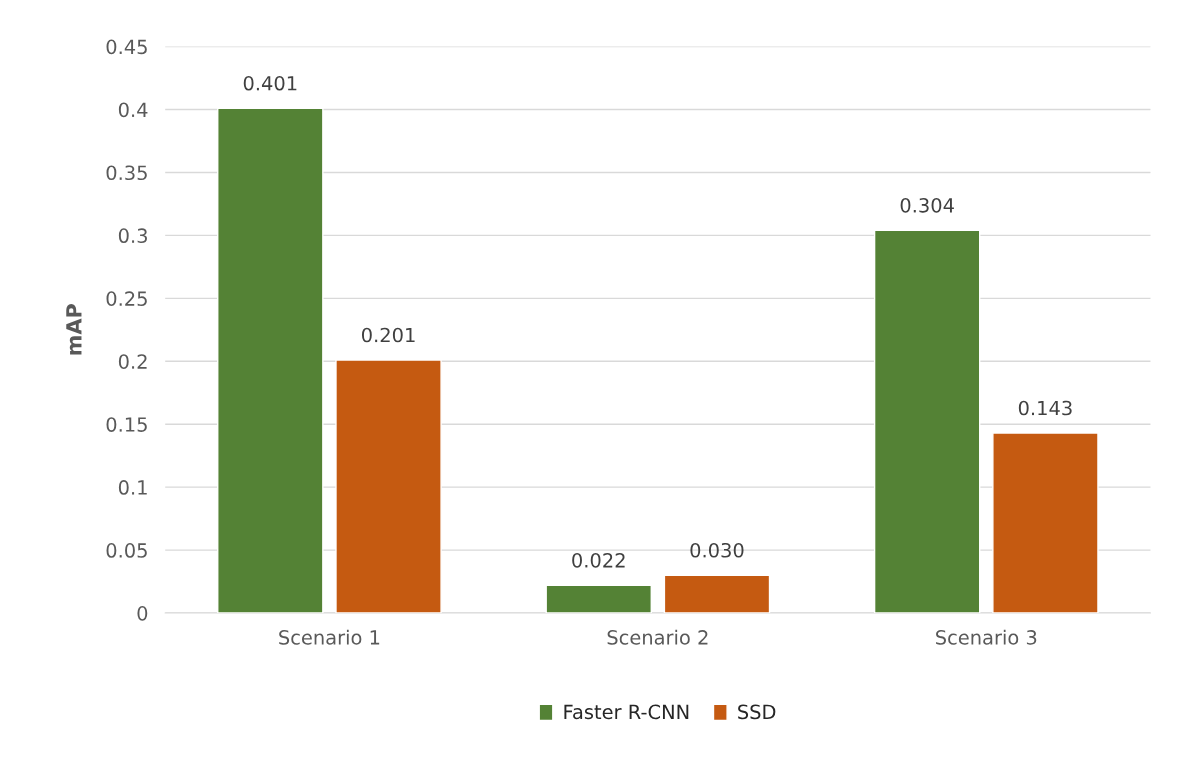 This screenshot has height=776, width=1180. What do you see at coordinates (126, 173) in the screenshot?
I see `y-tick-label: 0.35` at bounding box center [126, 173].